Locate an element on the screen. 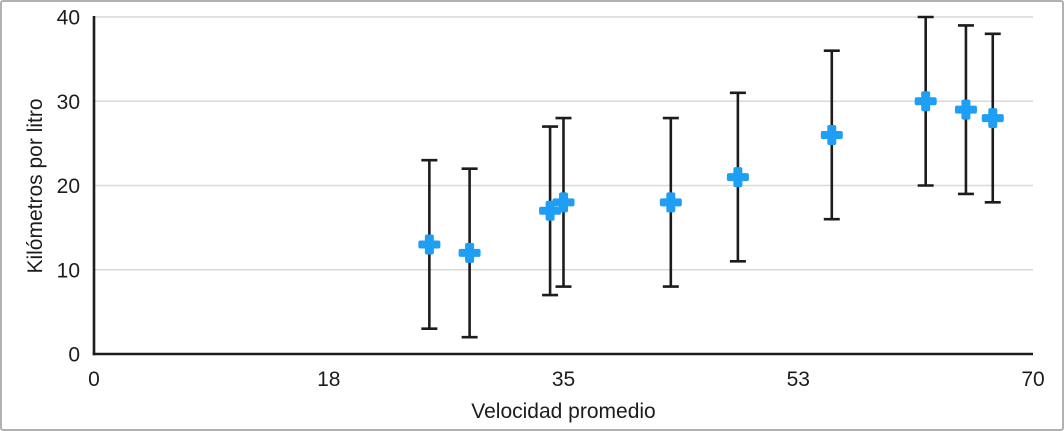  y-tick-label: 0 is located at coordinates (74, 355).